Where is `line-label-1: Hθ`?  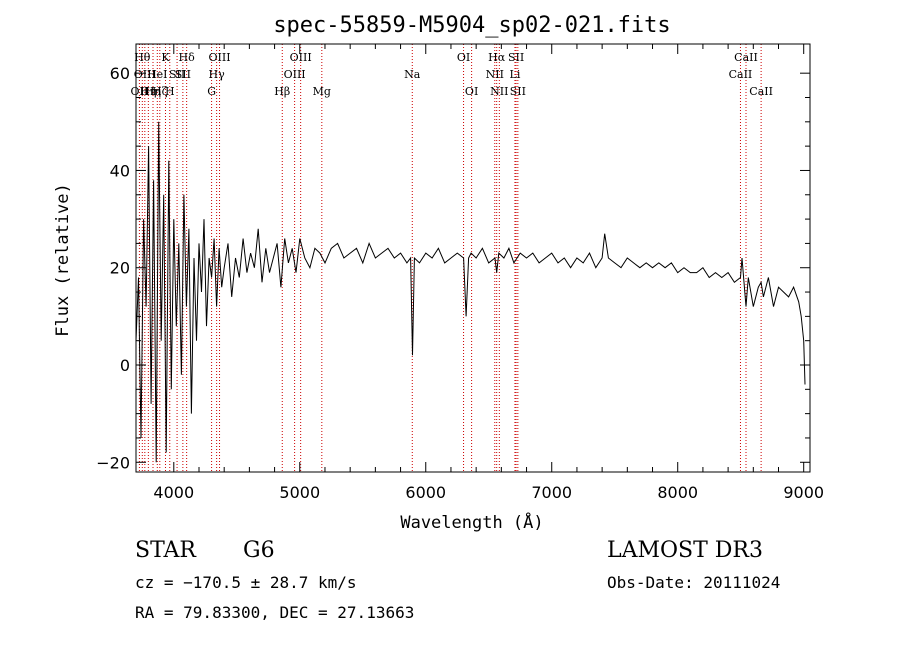 line-label-1: Hθ is located at coordinates (142, 57).